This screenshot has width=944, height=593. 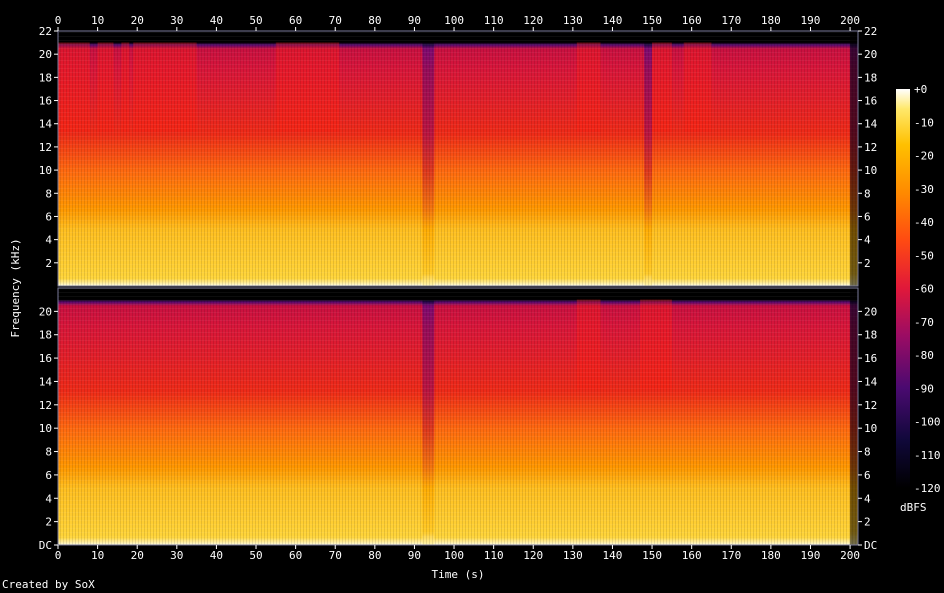 What do you see at coordinates (924, 355) in the screenshot?
I see `colorbar-tick-label: -80` at bounding box center [924, 355].